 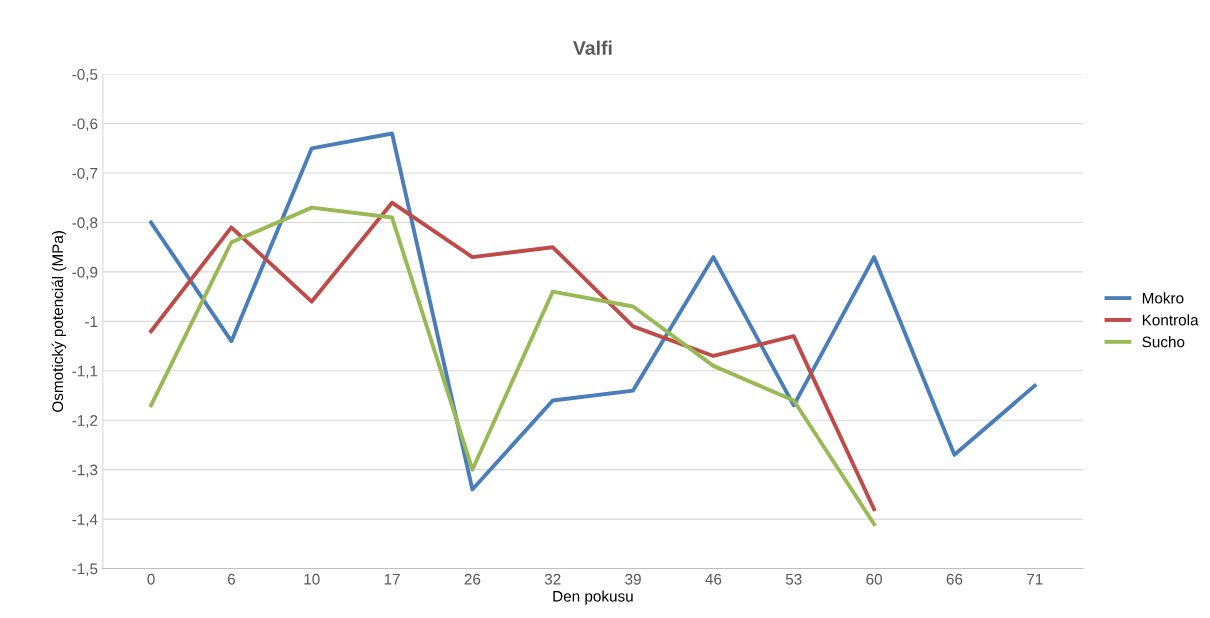 What do you see at coordinates (713, 579) in the screenshot?
I see `x-tick-label: 46` at bounding box center [713, 579].